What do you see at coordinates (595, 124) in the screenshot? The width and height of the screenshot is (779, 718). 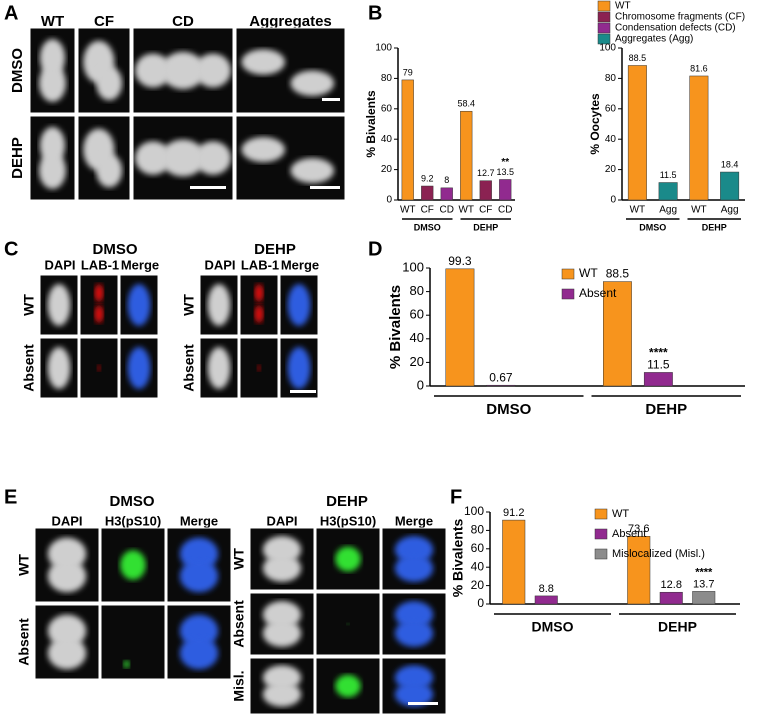 I see `row-label: % Oocytes` at bounding box center [595, 124].